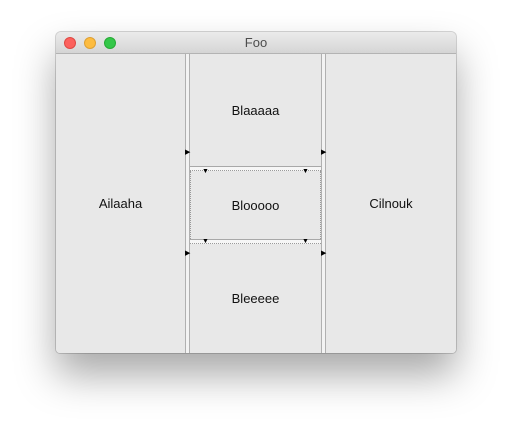 Image resolution: width=512 pixels, height=434 pixels. I want to click on left-pane-label: Ailaaha, so click(120, 203).